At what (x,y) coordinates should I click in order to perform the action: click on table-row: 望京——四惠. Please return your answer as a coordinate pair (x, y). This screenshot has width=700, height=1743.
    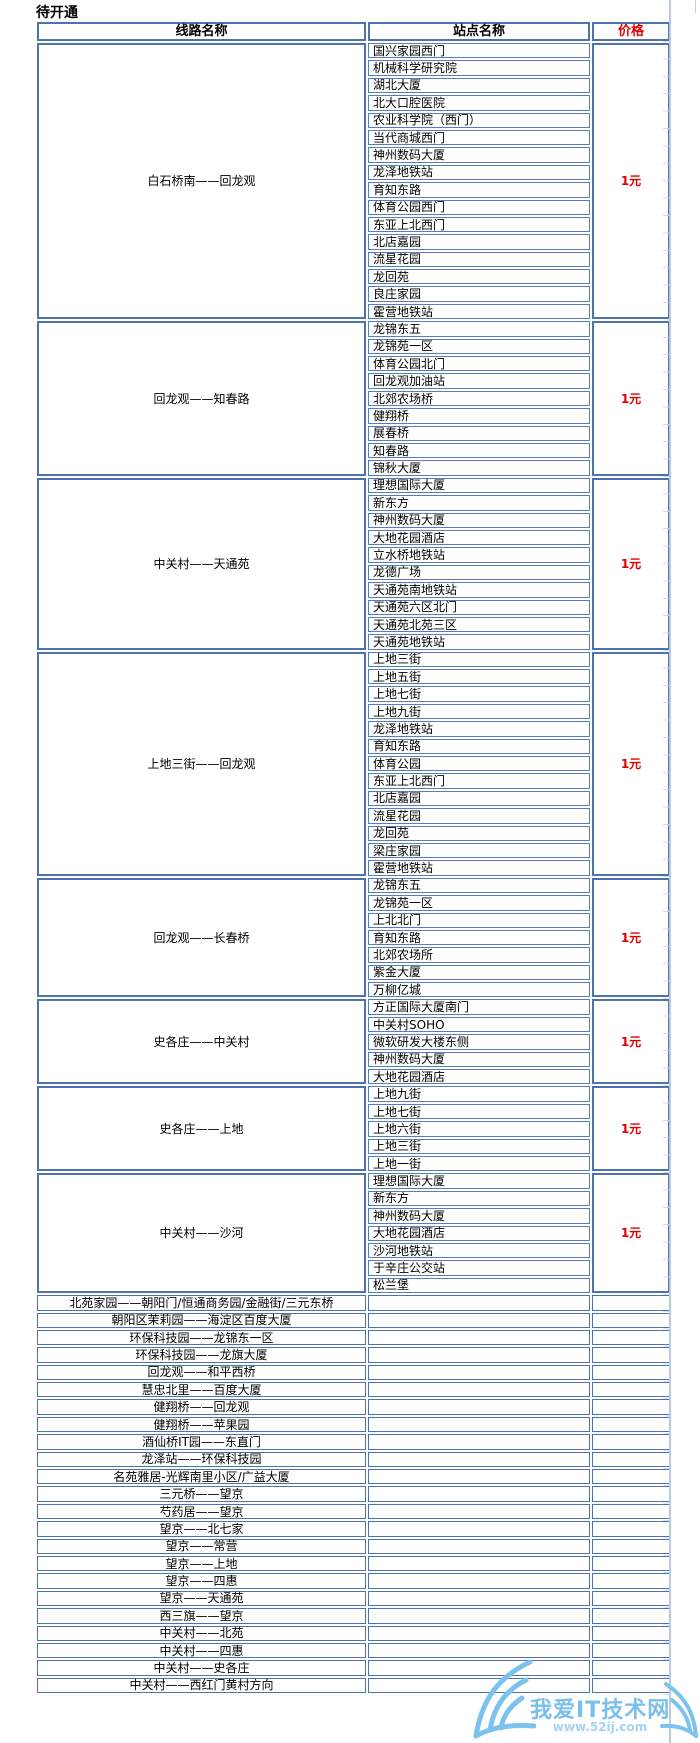
    Looking at the image, I should click on (353, 1581).